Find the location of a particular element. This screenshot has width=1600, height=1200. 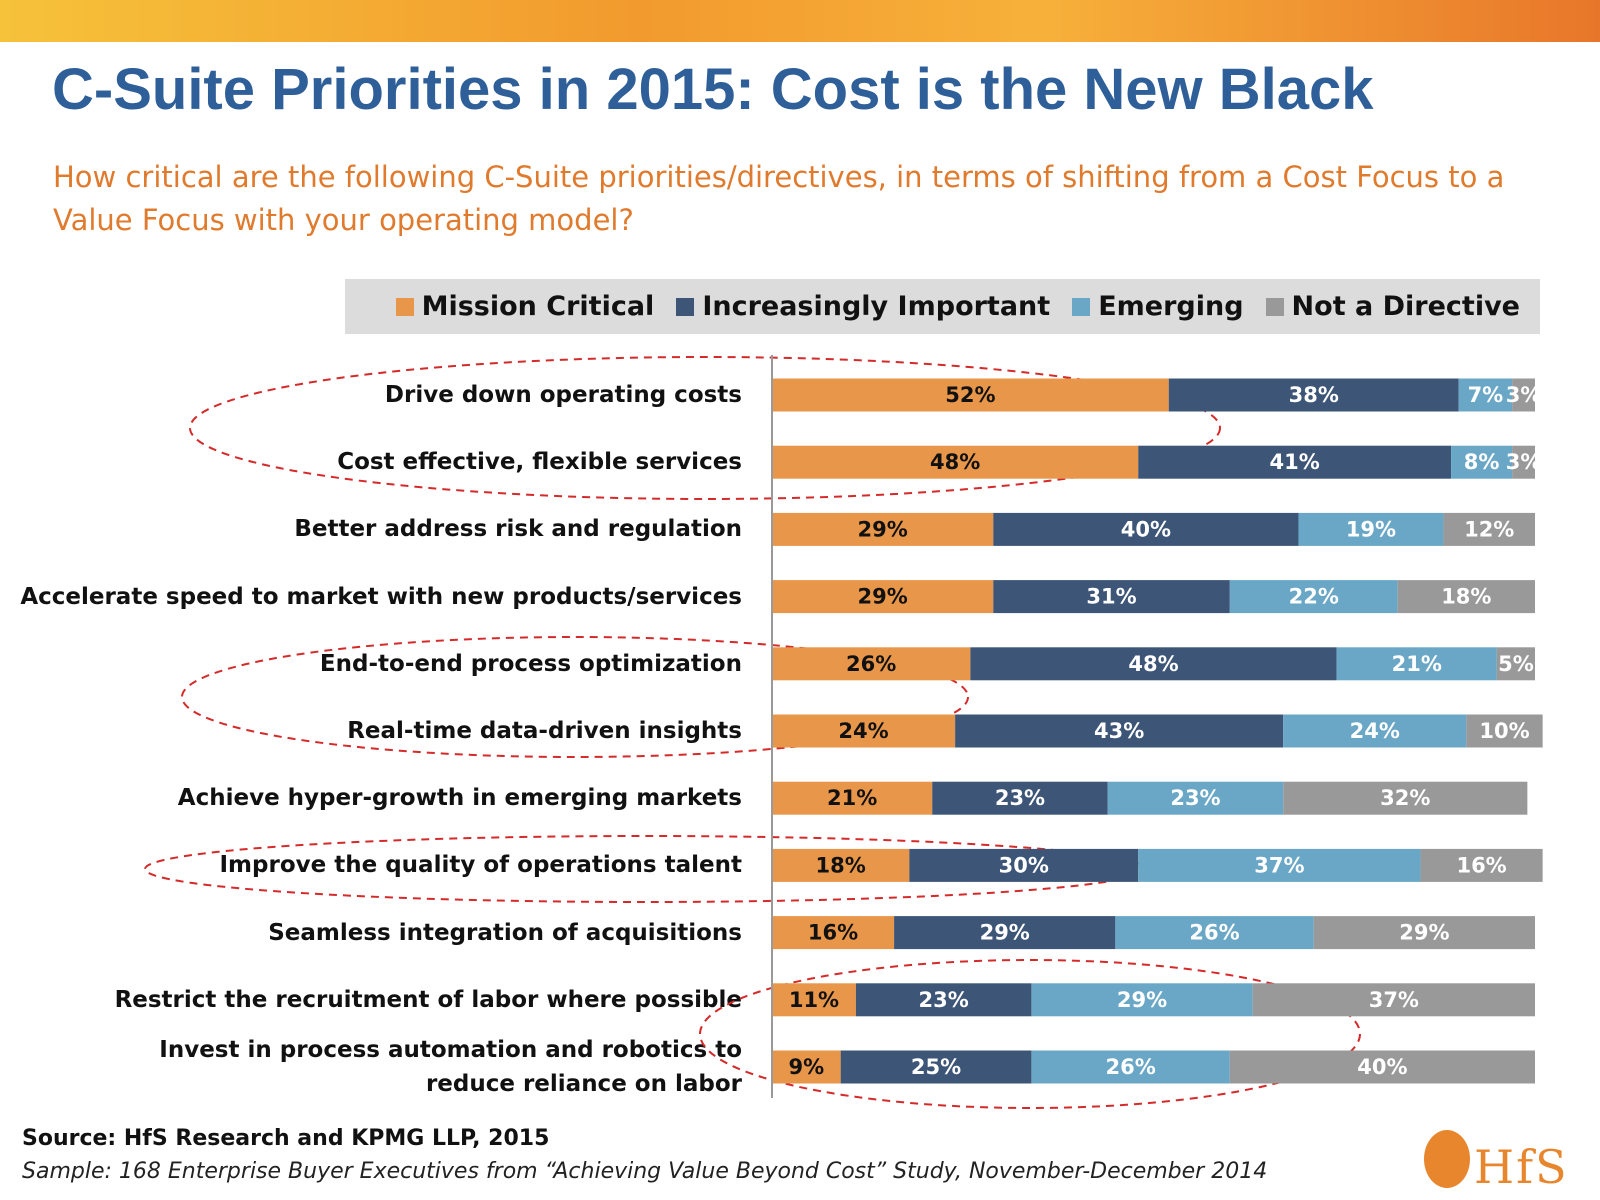

category-label: Achieve hyper-growth in emerging markets is located at coordinates (459, 798).